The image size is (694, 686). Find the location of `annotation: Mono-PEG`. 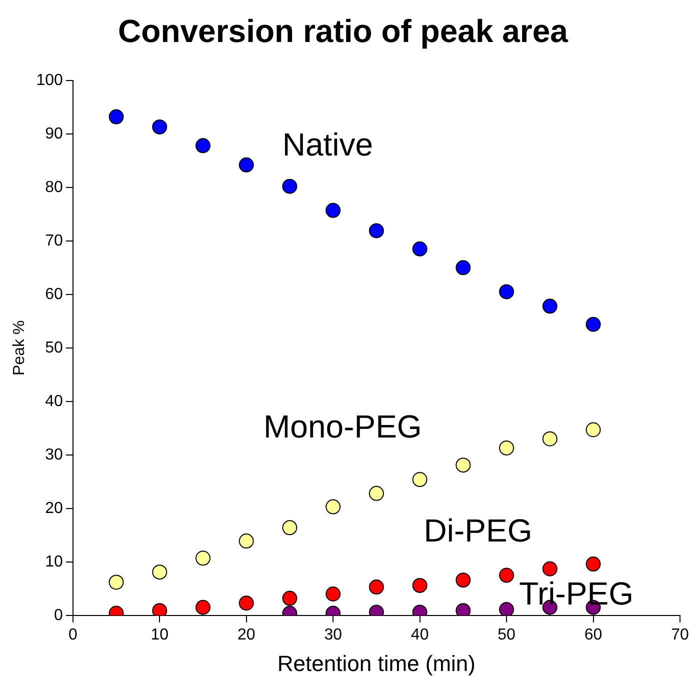

annotation: Mono-PEG is located at coordinates (343, 426).